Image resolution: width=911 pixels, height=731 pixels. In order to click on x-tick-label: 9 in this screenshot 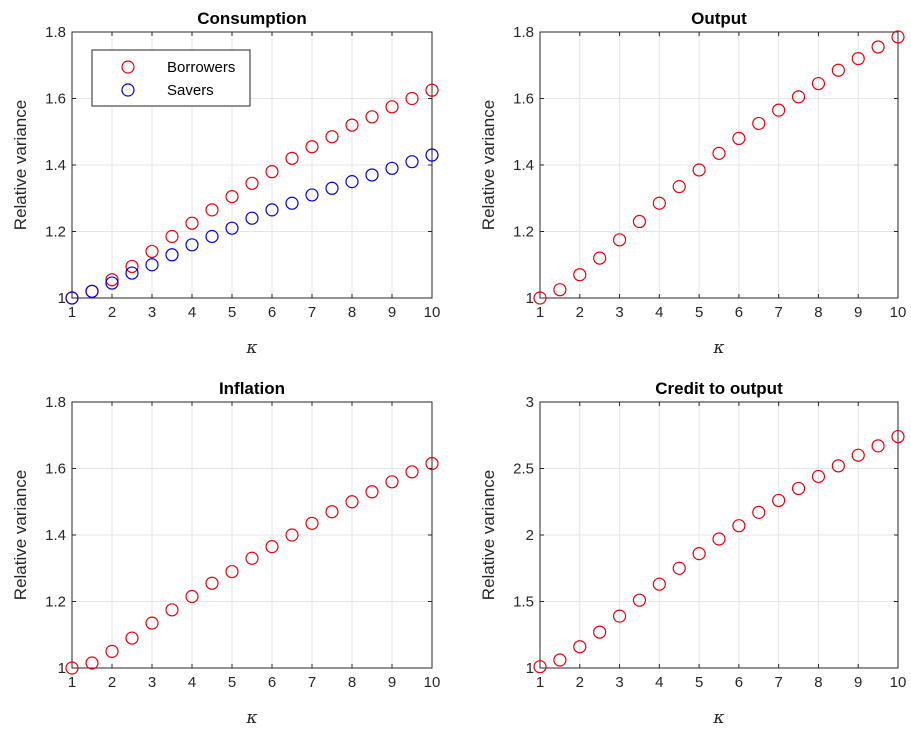, I will do `click(392, 682)`.